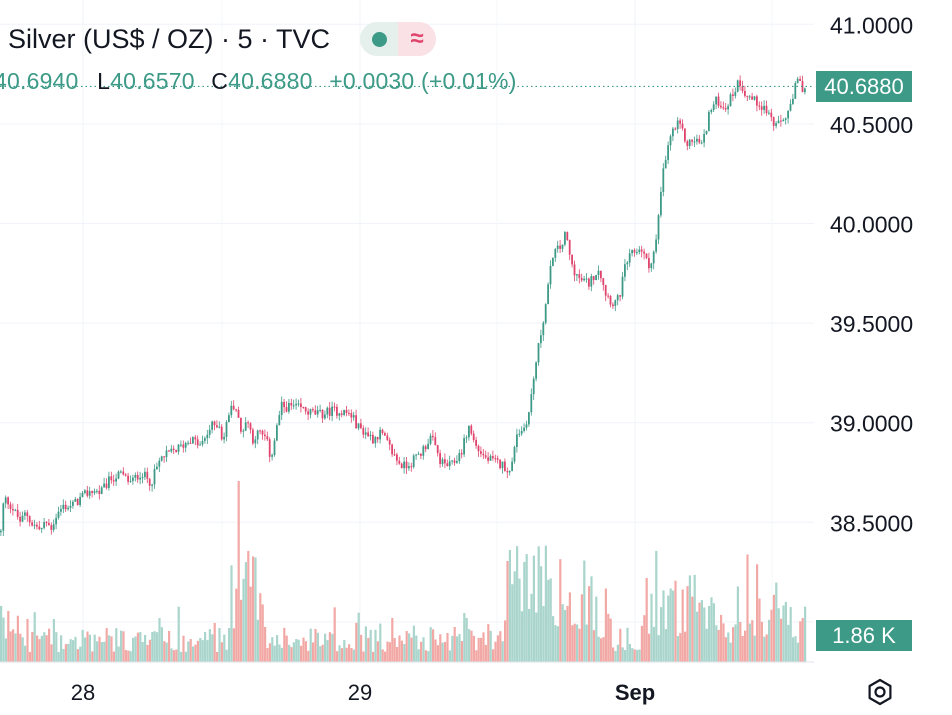  I want to click on market-open-dot-icon, so click(379, 39).